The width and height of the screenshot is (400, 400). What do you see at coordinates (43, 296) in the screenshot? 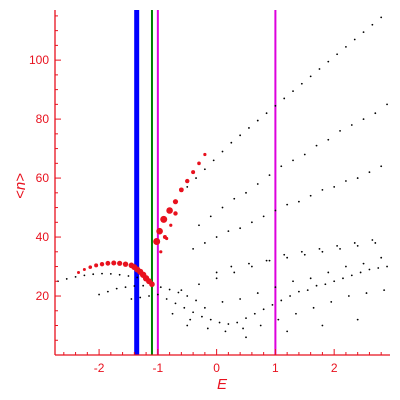
I see `y-tick-label: 20` at bounding box center [43, 296].